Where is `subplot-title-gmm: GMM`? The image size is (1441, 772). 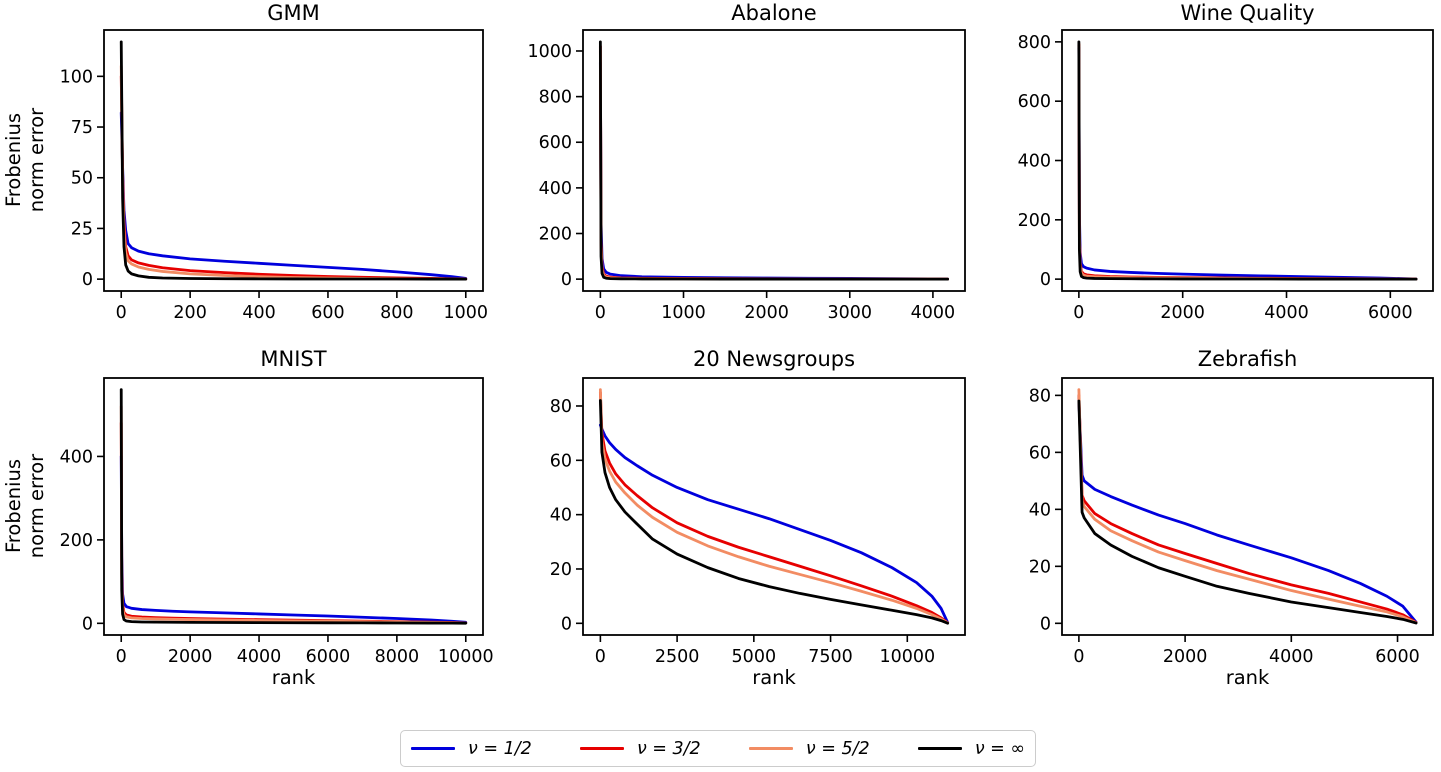
subplot-title-gmm: GMM is located at coordinates (293, 13).